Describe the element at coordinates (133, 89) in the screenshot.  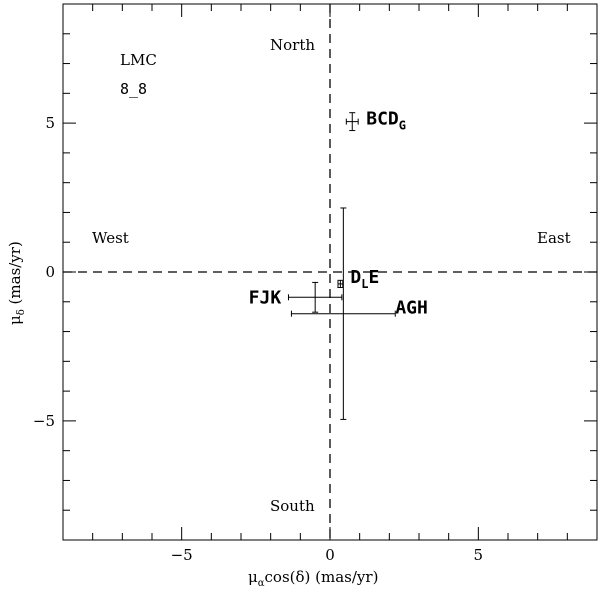
I see `annotation-line-2: 8_8` at that location.